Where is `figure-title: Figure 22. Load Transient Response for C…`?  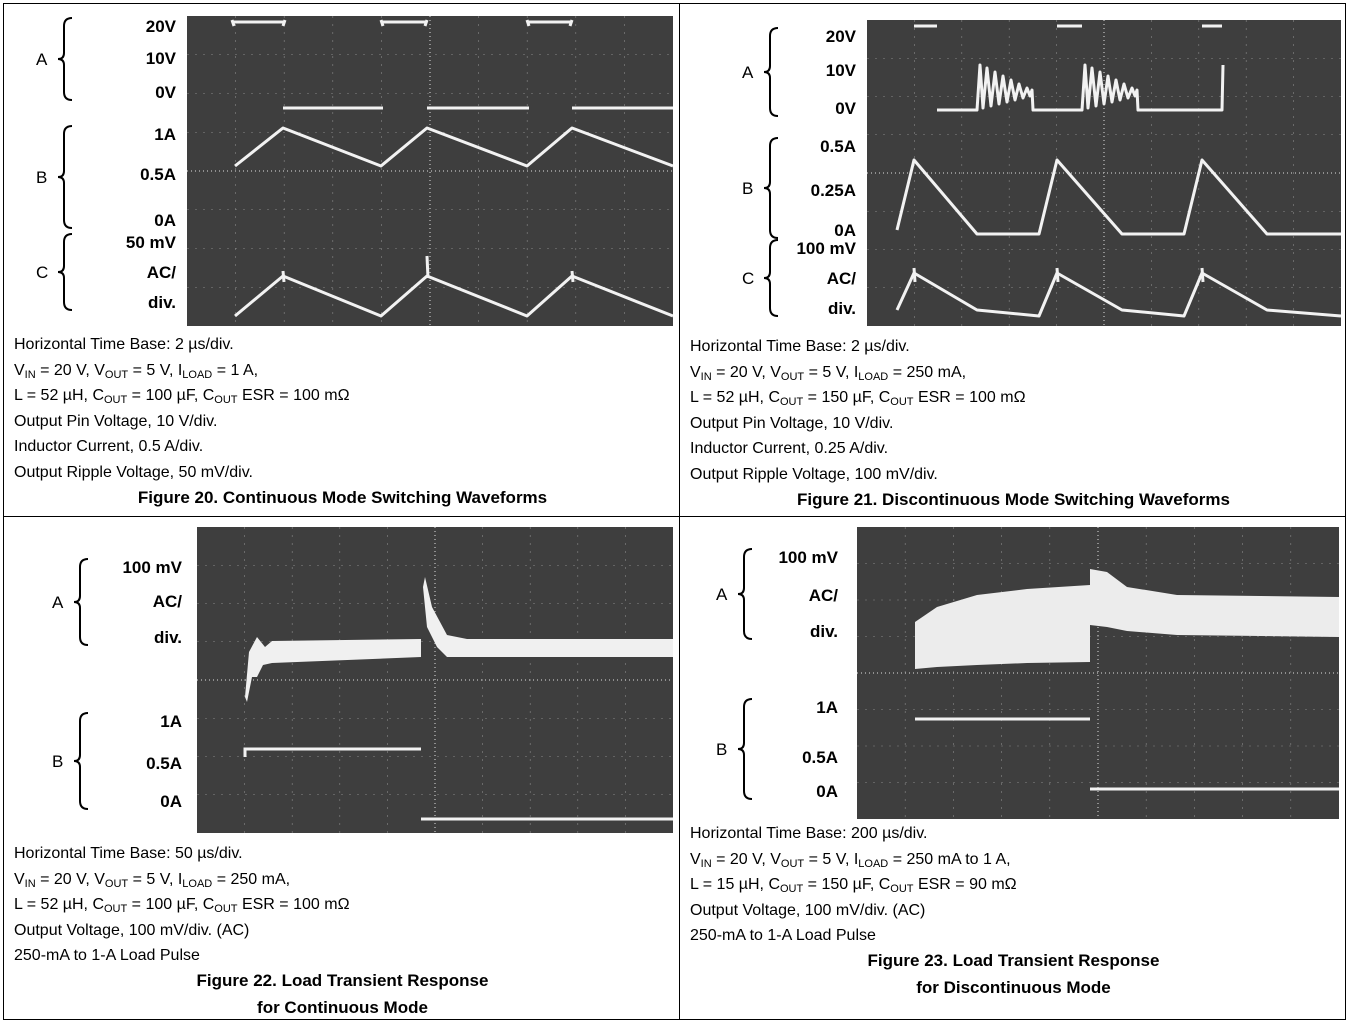 figure-title: Figure 22. Load Transient Response for C… is located at coordinates (342, 994).